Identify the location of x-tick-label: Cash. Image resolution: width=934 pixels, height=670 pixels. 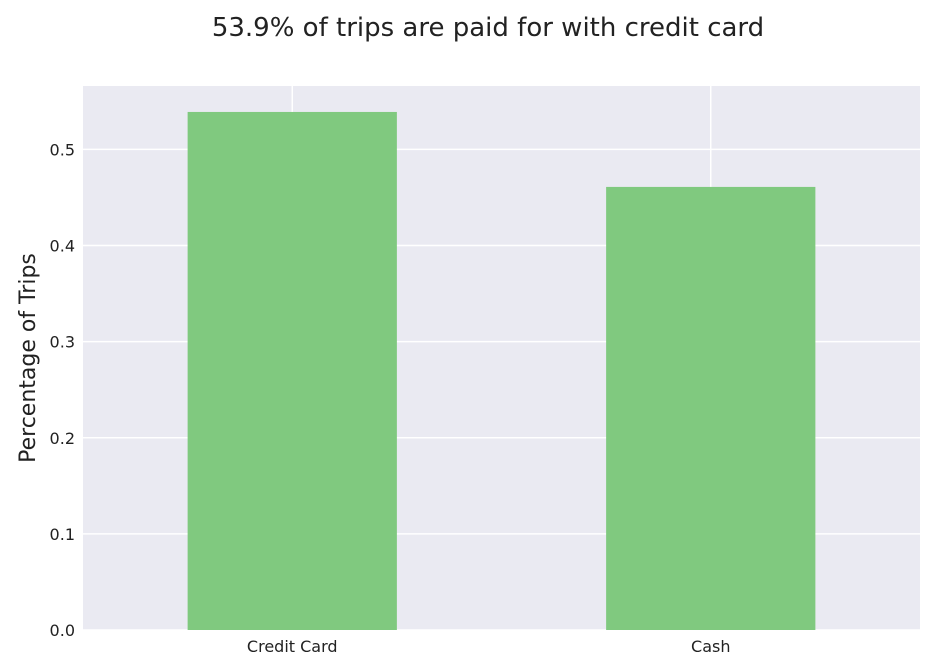
(710, 646).